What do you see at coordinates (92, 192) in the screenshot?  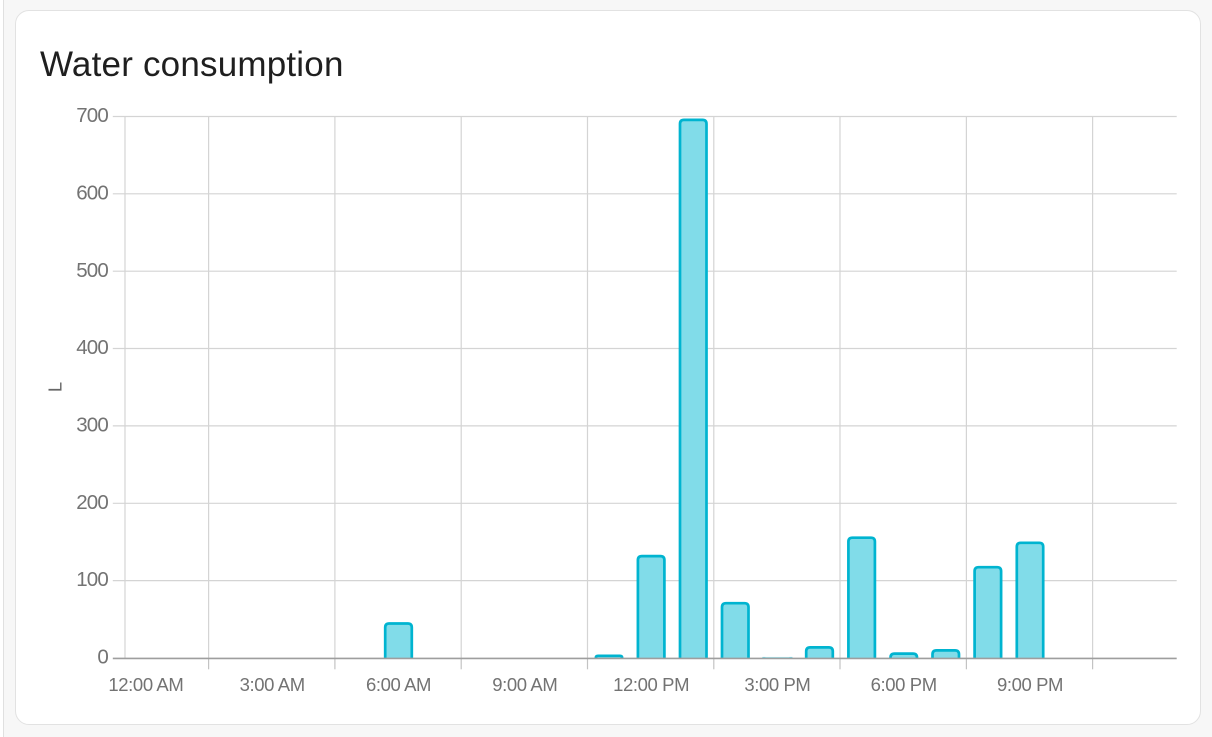 I see `svg-text: 600` at bounding box center [92, 192].